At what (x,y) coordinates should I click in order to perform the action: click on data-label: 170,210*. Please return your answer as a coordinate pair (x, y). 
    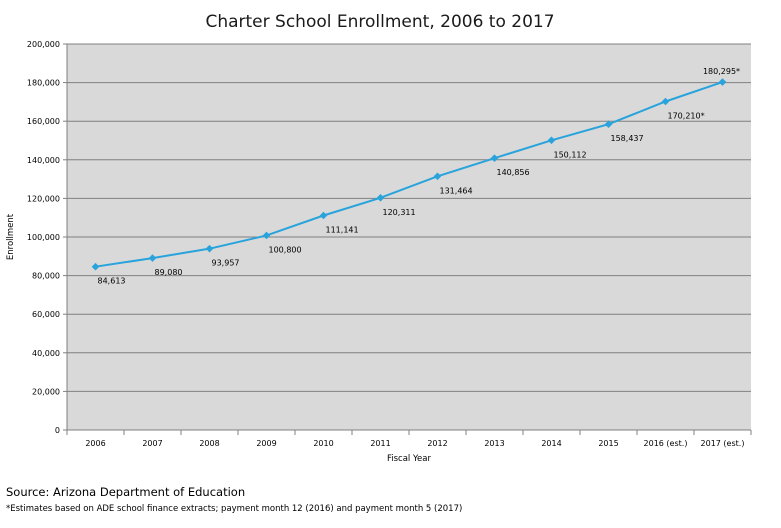
    Looking at the image, I should click on (686, 115).